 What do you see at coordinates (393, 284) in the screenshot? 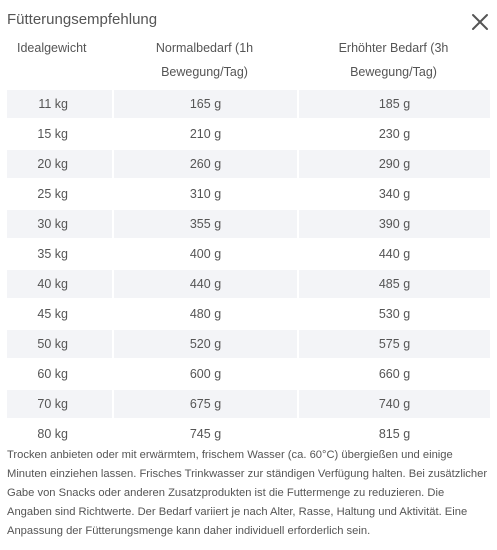
I see `cell-high: 485 g` at bounding box center [393, 284].